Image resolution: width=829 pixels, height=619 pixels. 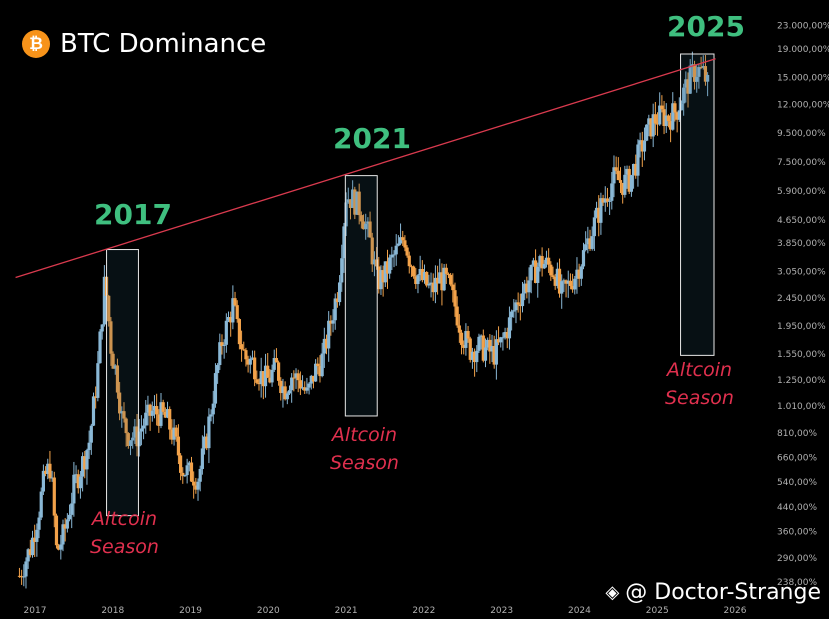 I want to click on y-tick-label: 7.500,00%, so click(x=801, y=163).